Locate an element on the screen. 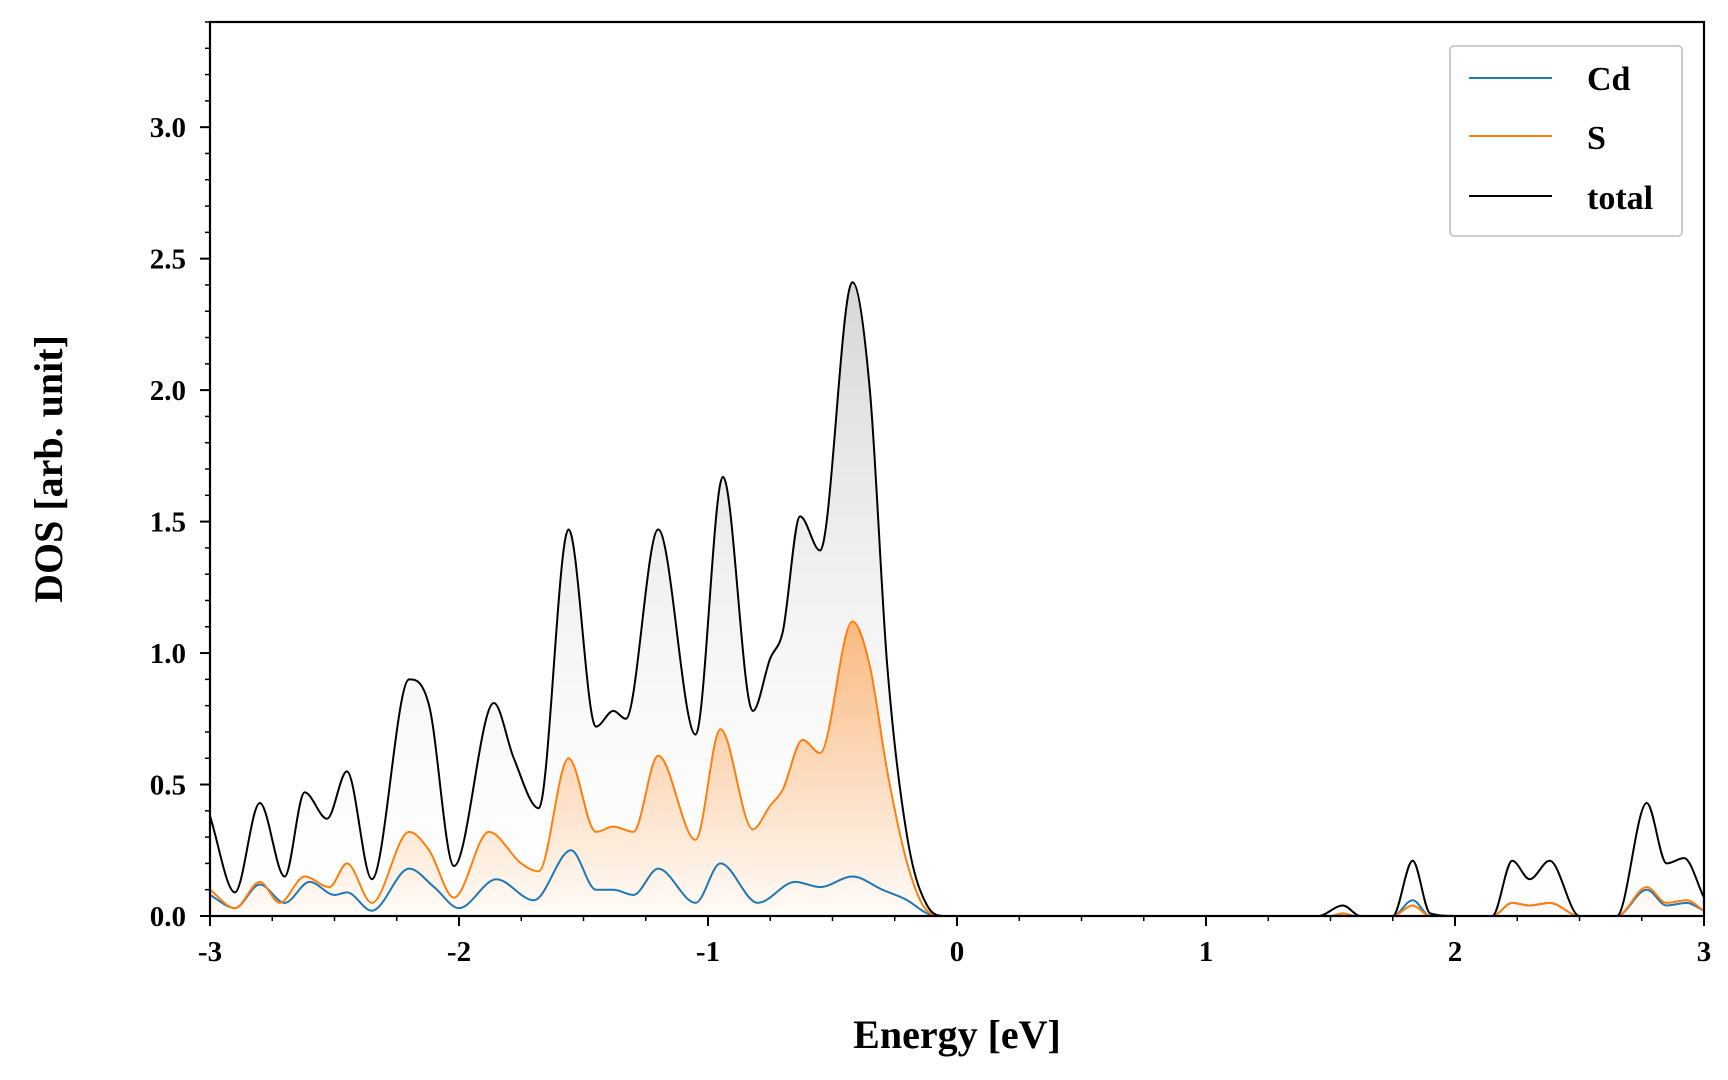  y-axis: 0.0 0.5 1.0 1.5 2.0 2.5 3.0 is located at coordinates (180, 477).